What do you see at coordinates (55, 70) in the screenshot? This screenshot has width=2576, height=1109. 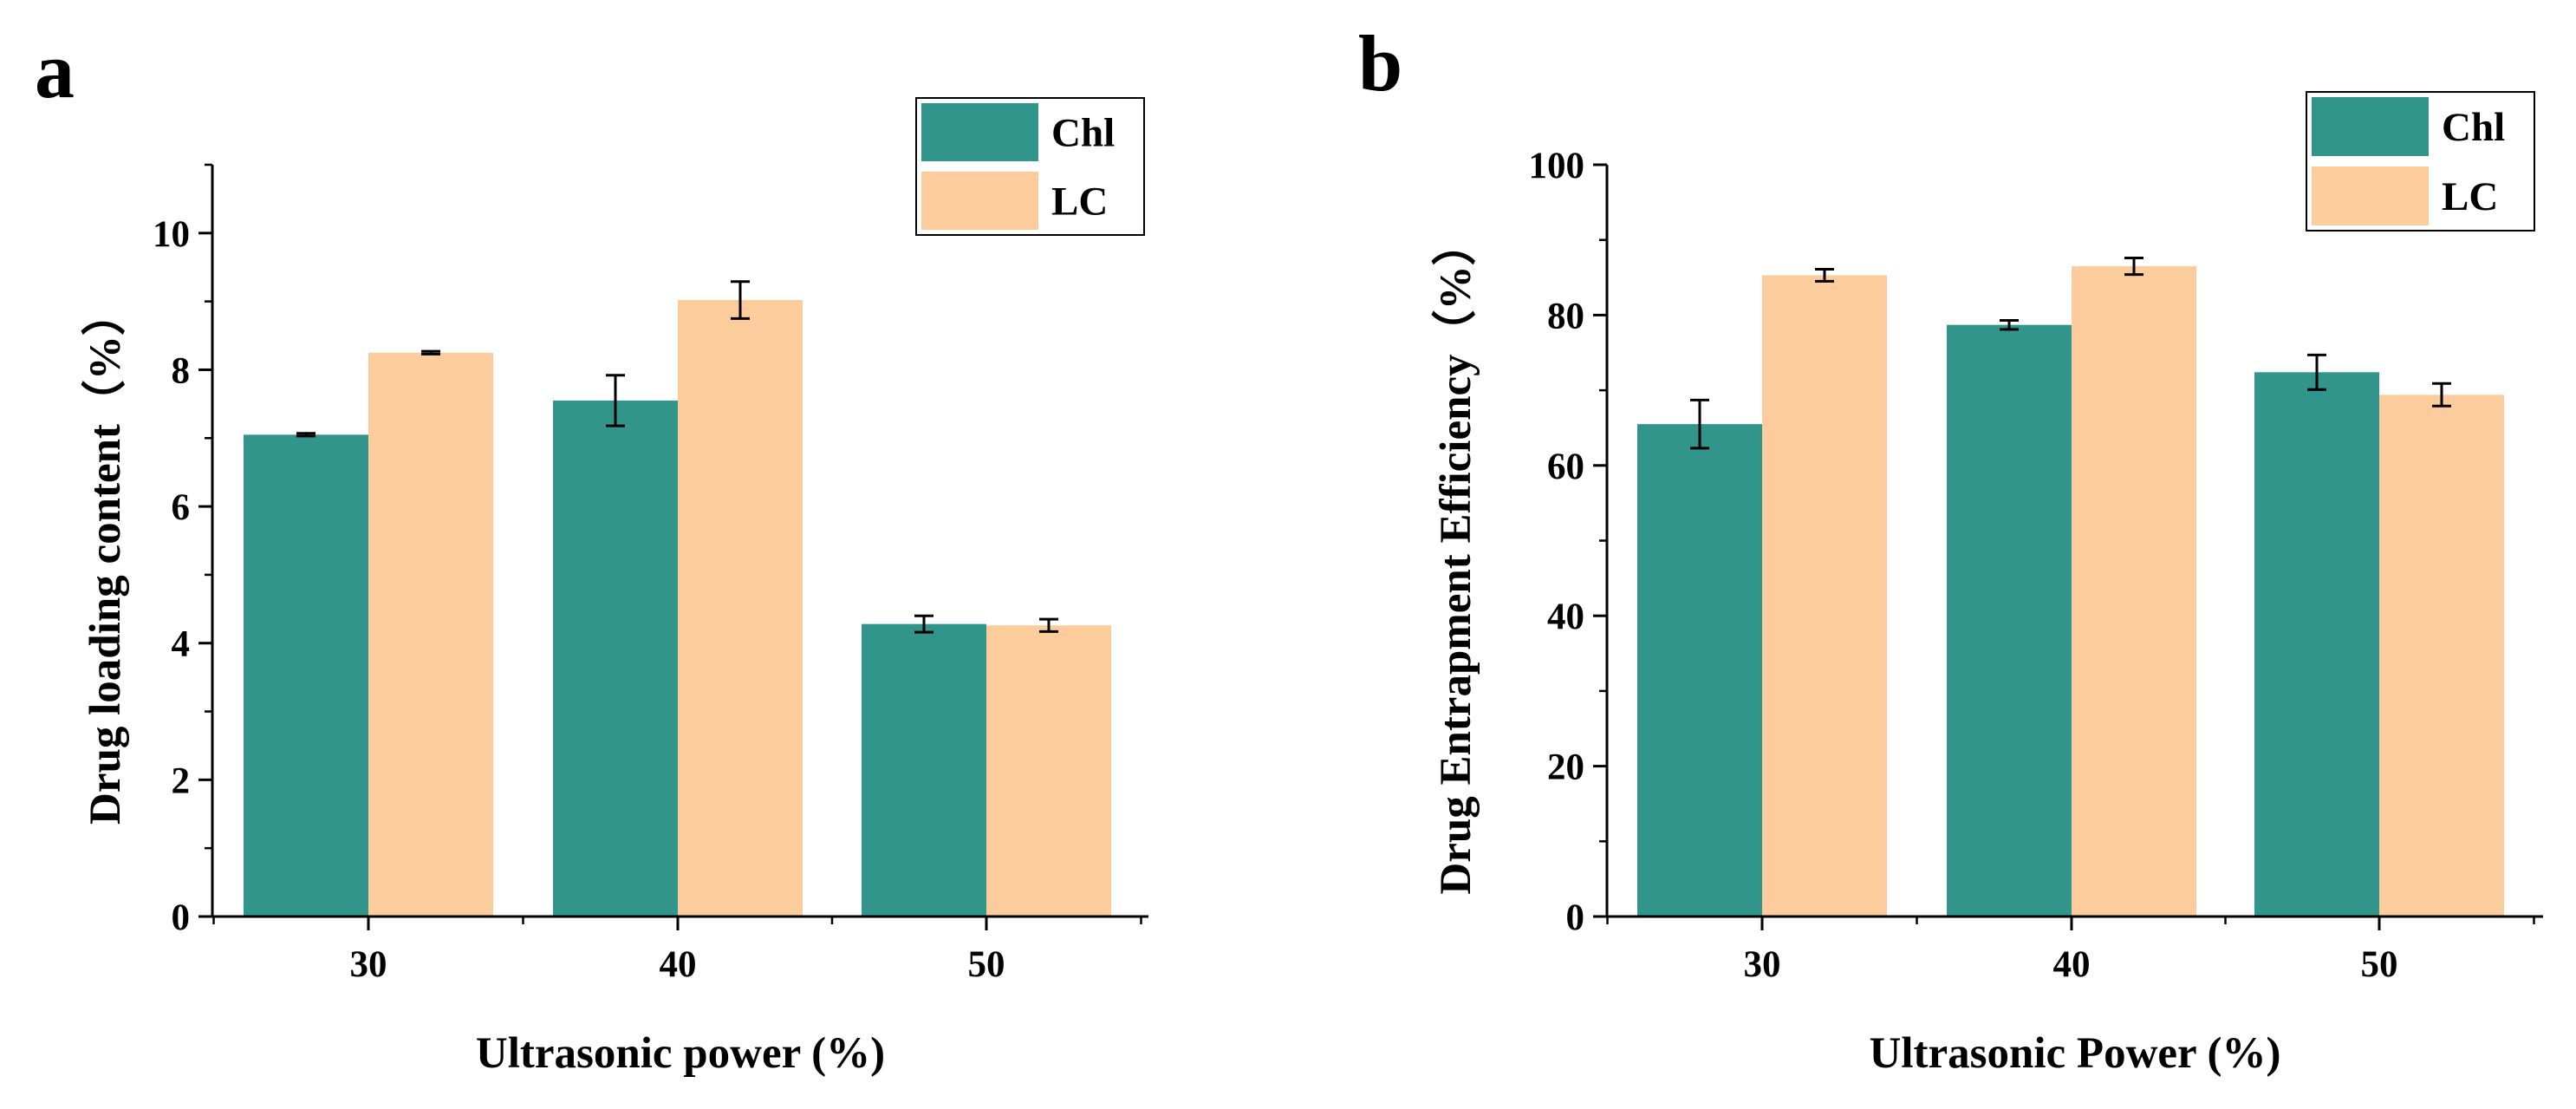 I see `panel-letter: a` at bounding box center [55, 70].